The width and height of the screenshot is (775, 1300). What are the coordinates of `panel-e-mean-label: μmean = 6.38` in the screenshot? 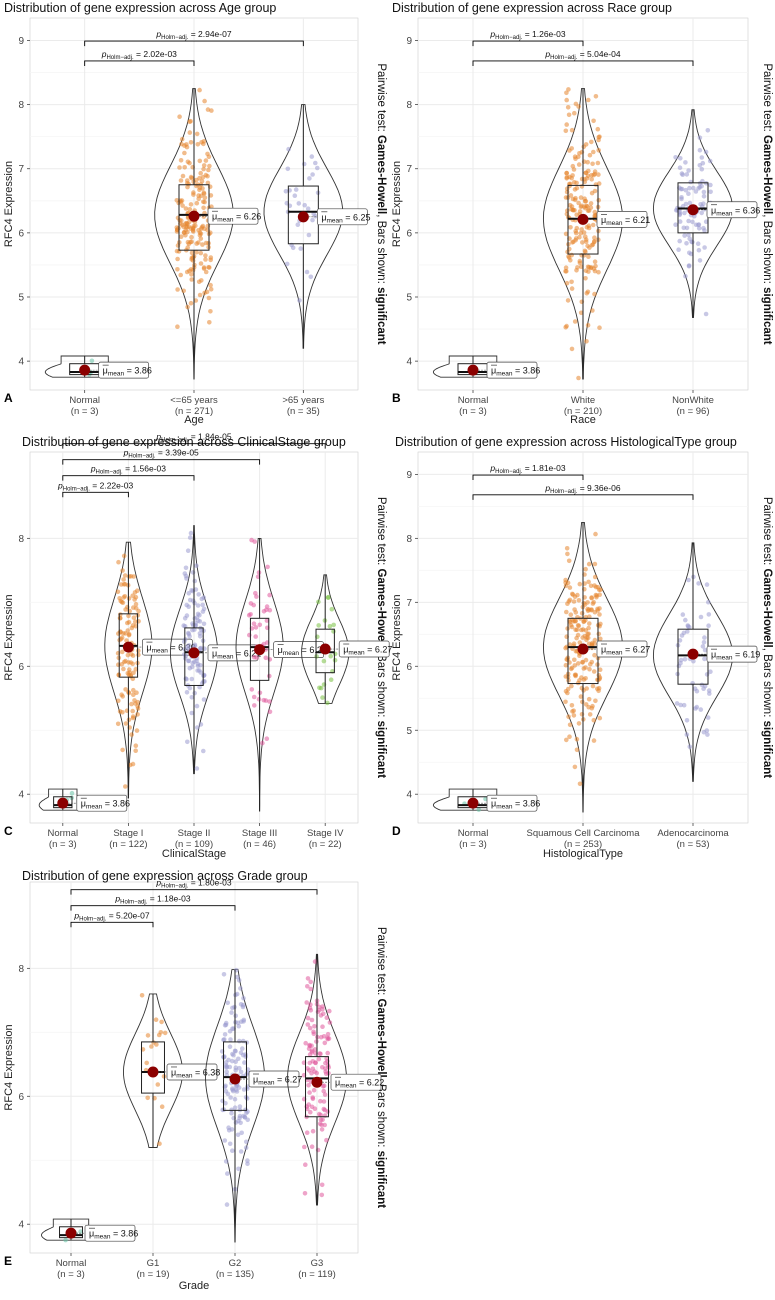 It's located at (195, 1073).